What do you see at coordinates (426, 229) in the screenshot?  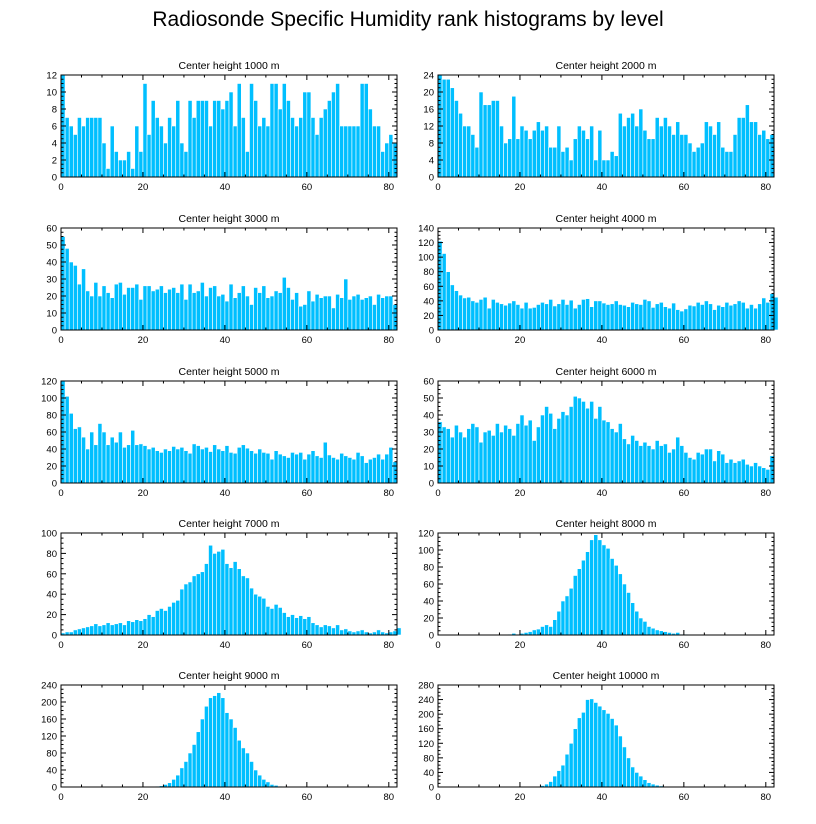 I see `y-tick-label: 140` at bounding box center [426, 229].